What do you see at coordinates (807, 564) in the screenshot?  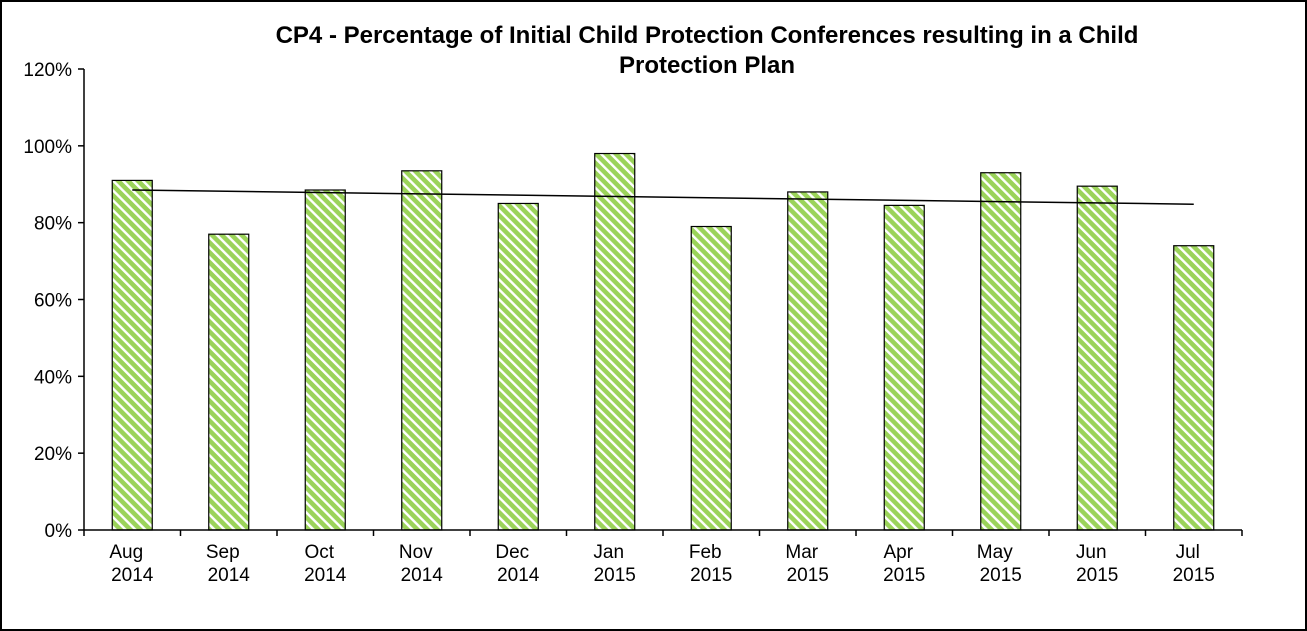 I see `x-tick-label: Mar 2015` at bounding box center [807, 564].